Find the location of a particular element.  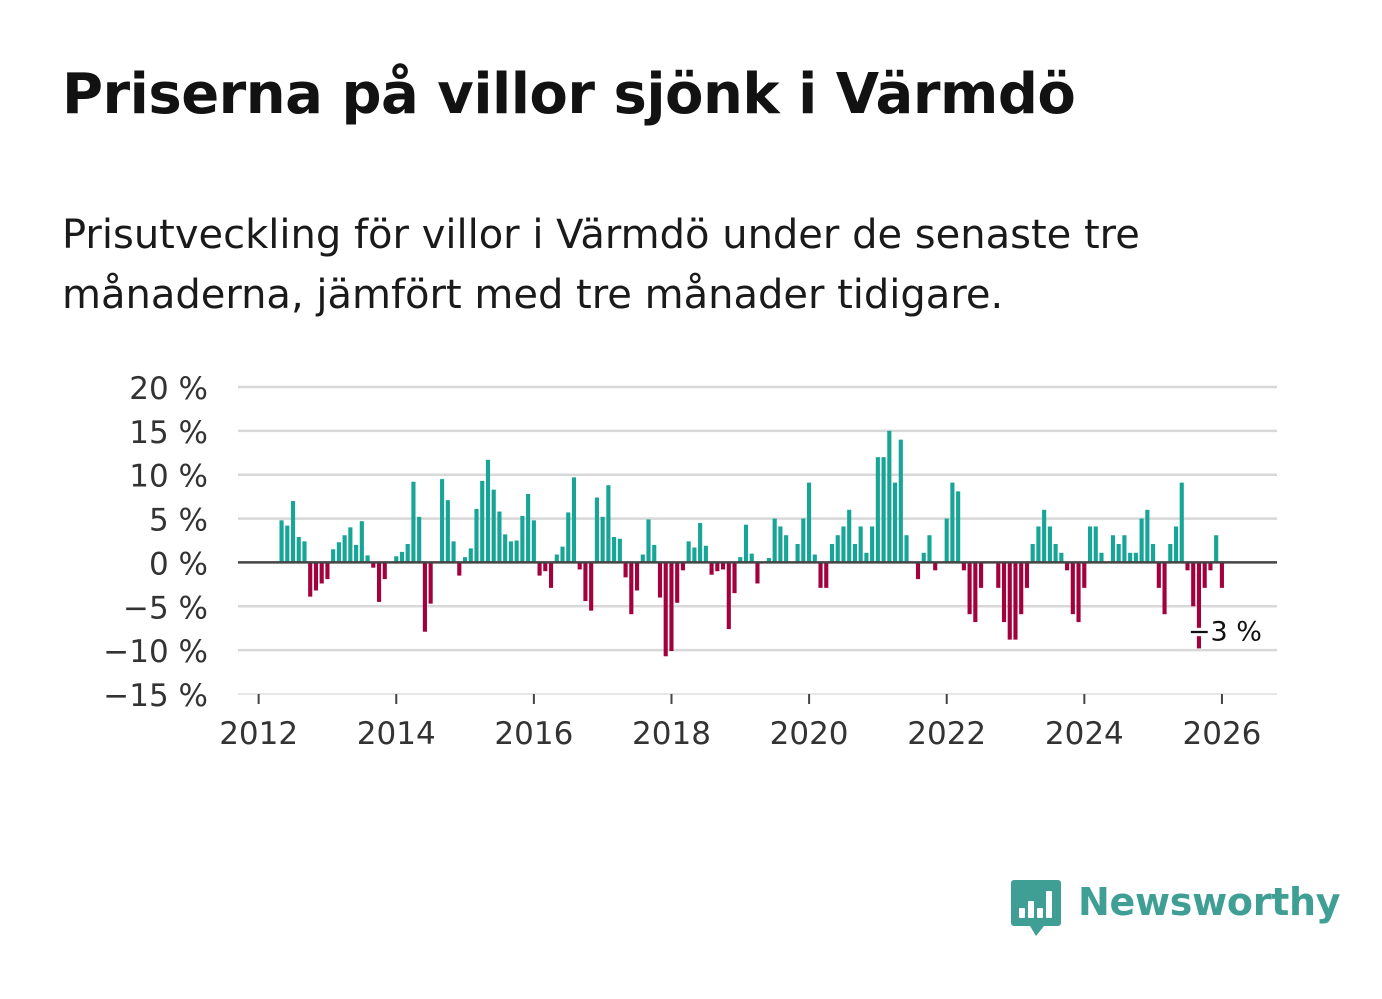

y-tick-label: −5 % is located at coordinates (165, 608).